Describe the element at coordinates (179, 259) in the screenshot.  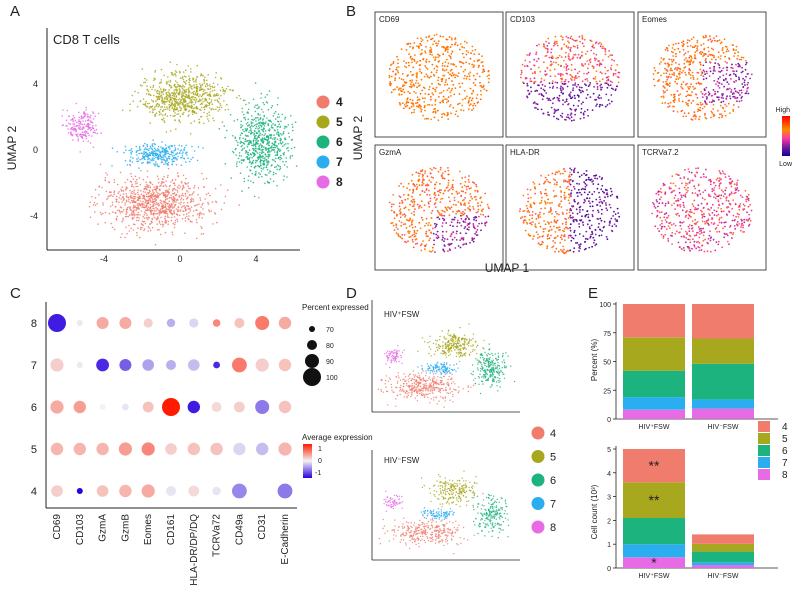
I see `panel-a-xtick: 0` at that location.